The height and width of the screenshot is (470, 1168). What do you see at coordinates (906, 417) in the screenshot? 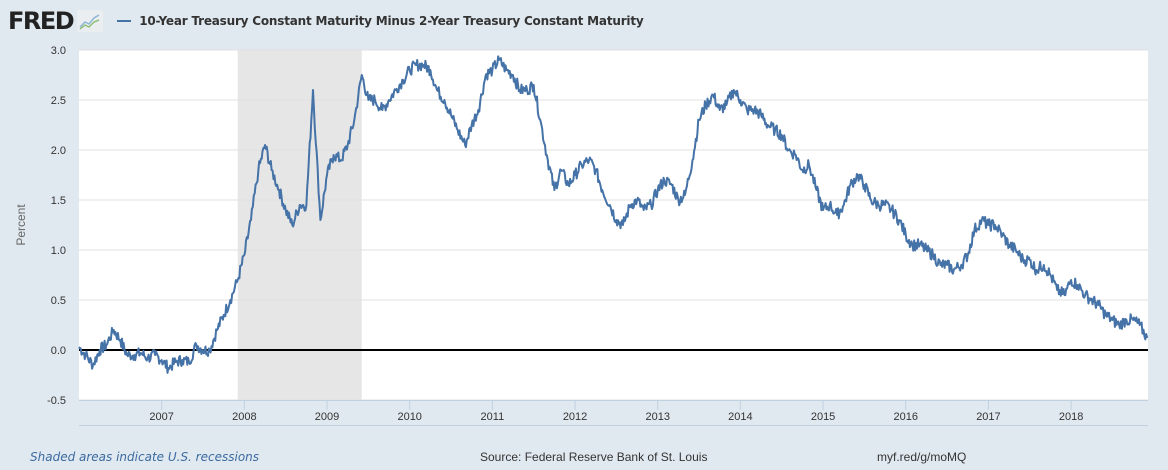
I see `x-tick-label: 2016` at bounding box center [906, 417].